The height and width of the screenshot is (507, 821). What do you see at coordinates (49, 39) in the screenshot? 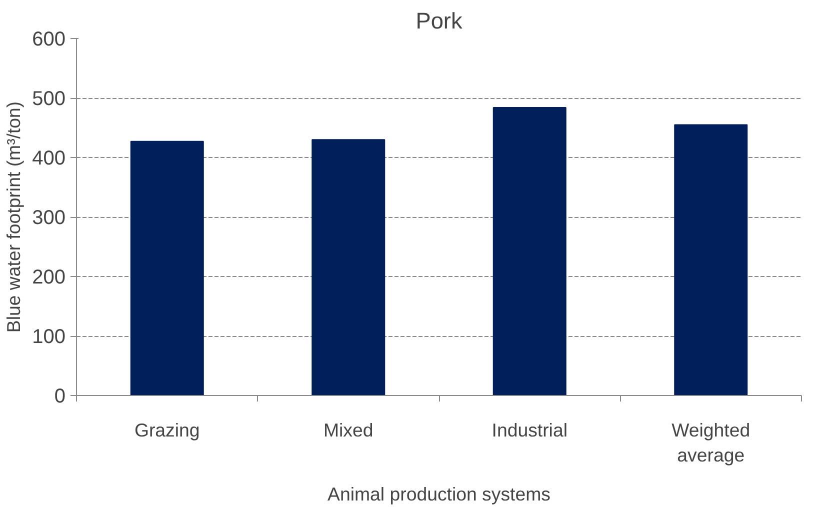
I see `y-tick-label: 600` at bounding box center [49, 39].